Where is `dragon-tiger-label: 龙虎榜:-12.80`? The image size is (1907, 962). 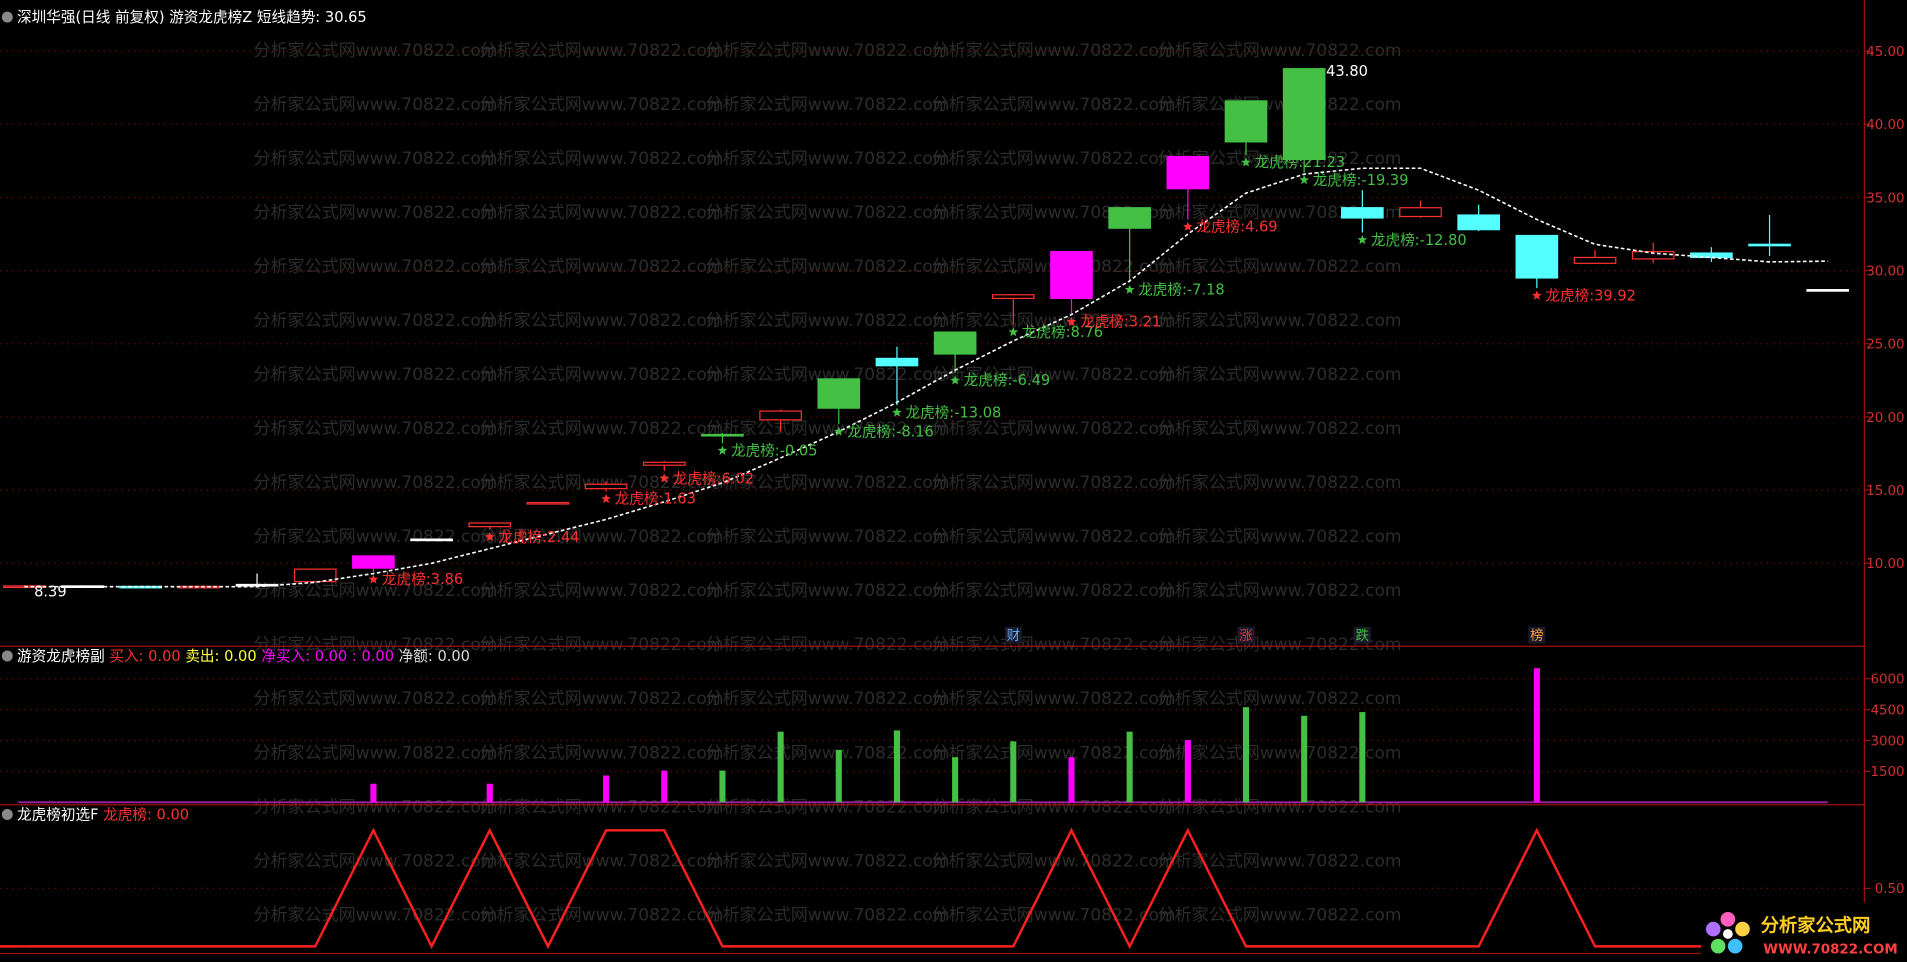
dragon-tiger-label: 龙虎榜:-12.80 is located at coordinates (1419, 240).